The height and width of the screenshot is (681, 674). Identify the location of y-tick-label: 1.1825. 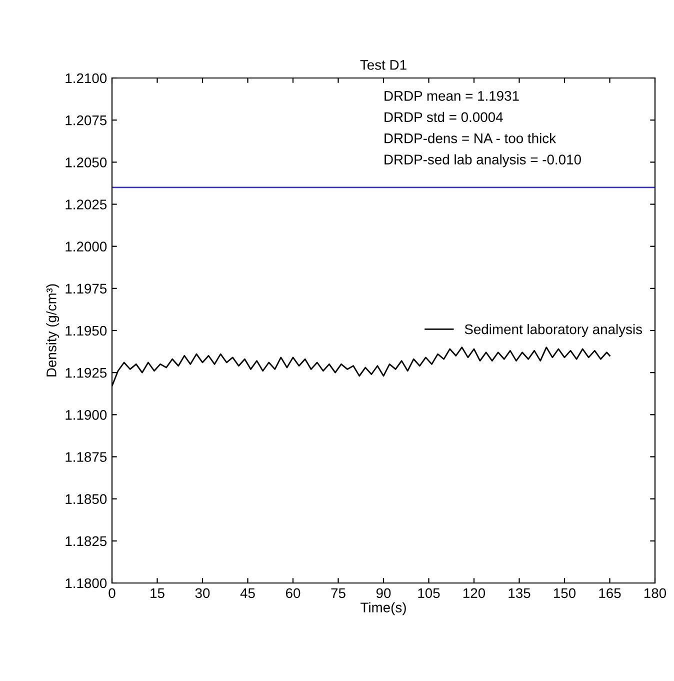
(86, 541).